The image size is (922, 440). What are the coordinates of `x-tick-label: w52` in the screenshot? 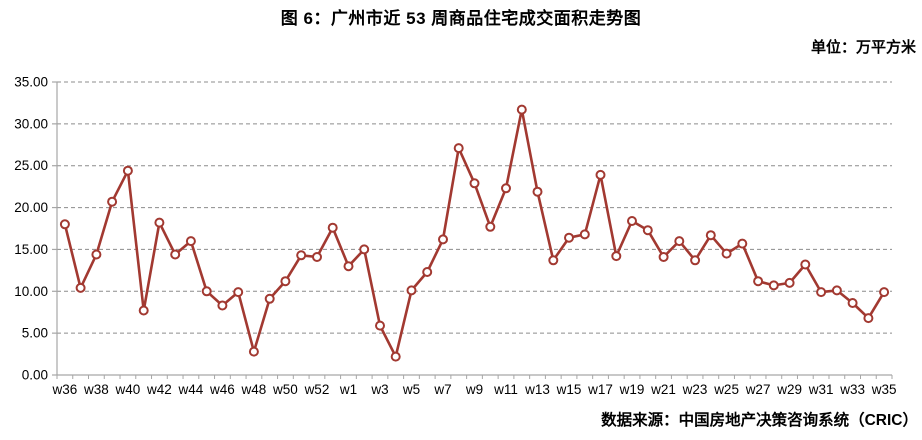 It's located at (317, 389).